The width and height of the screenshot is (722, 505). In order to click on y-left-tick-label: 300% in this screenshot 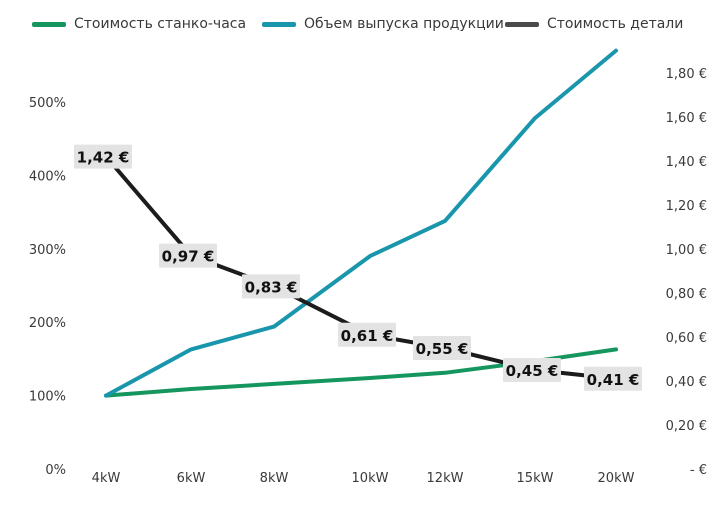, I will do `click(47, 250)`.